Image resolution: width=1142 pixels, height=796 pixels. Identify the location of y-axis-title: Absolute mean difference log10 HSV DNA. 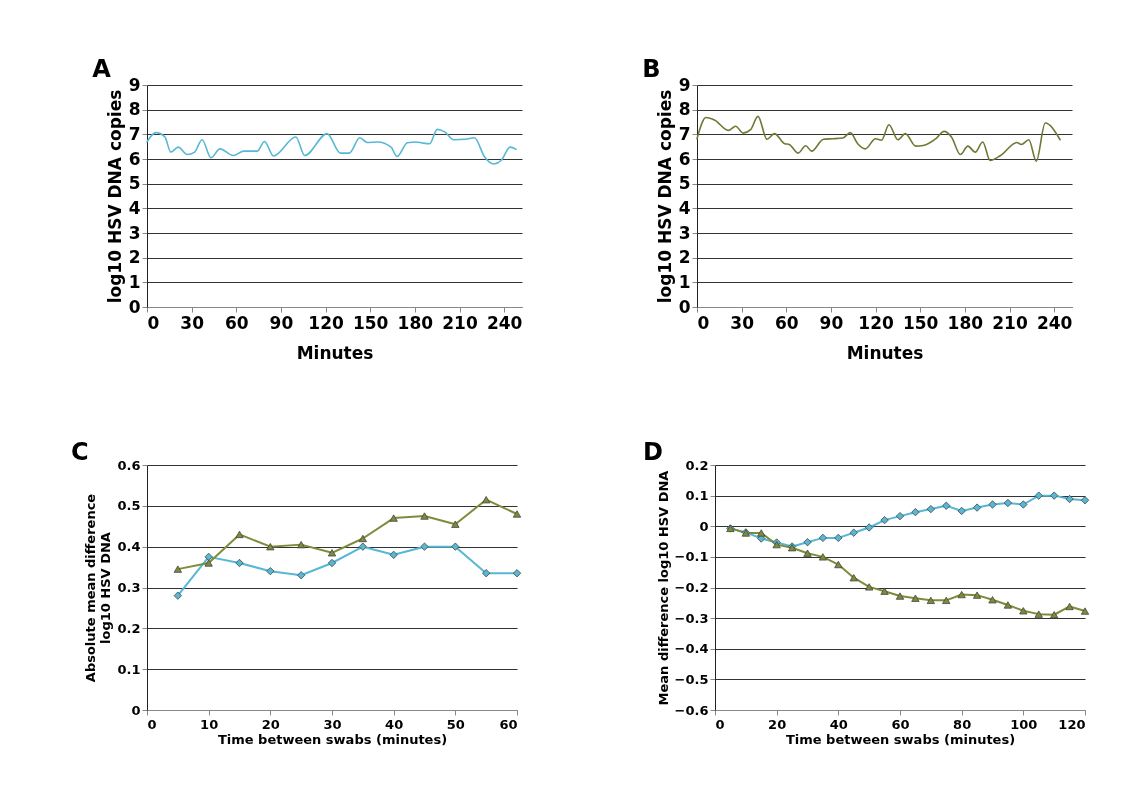
(98, 588).